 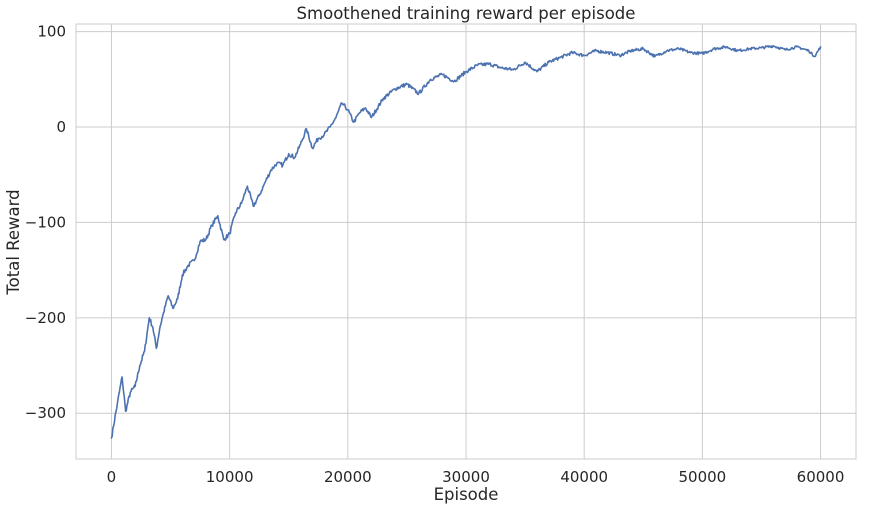 I want to click on y-tick-labels: −300 −200 −100 0 100, so click(x=45, y=223).